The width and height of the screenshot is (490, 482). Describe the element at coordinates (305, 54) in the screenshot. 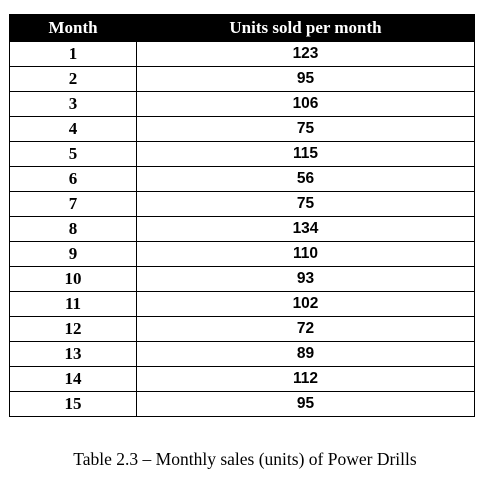

I see `units-cell: 123` at that location.